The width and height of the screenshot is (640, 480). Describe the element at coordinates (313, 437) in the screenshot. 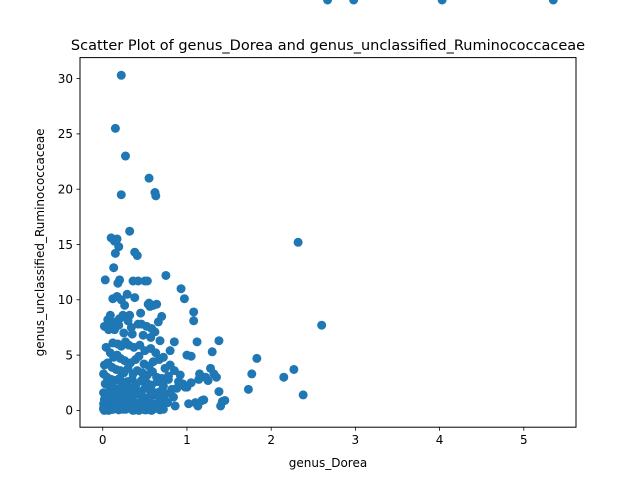

I see `x-axis-ticks: 0 1 2 3 4 5` at that location.